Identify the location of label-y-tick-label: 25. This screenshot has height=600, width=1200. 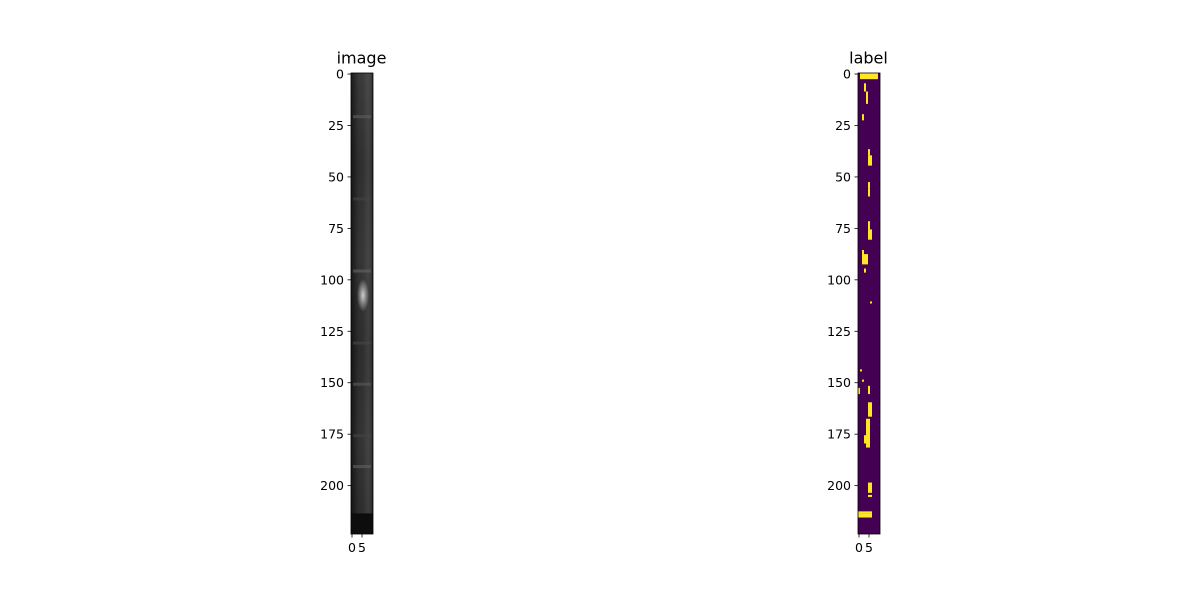
(843, 125).